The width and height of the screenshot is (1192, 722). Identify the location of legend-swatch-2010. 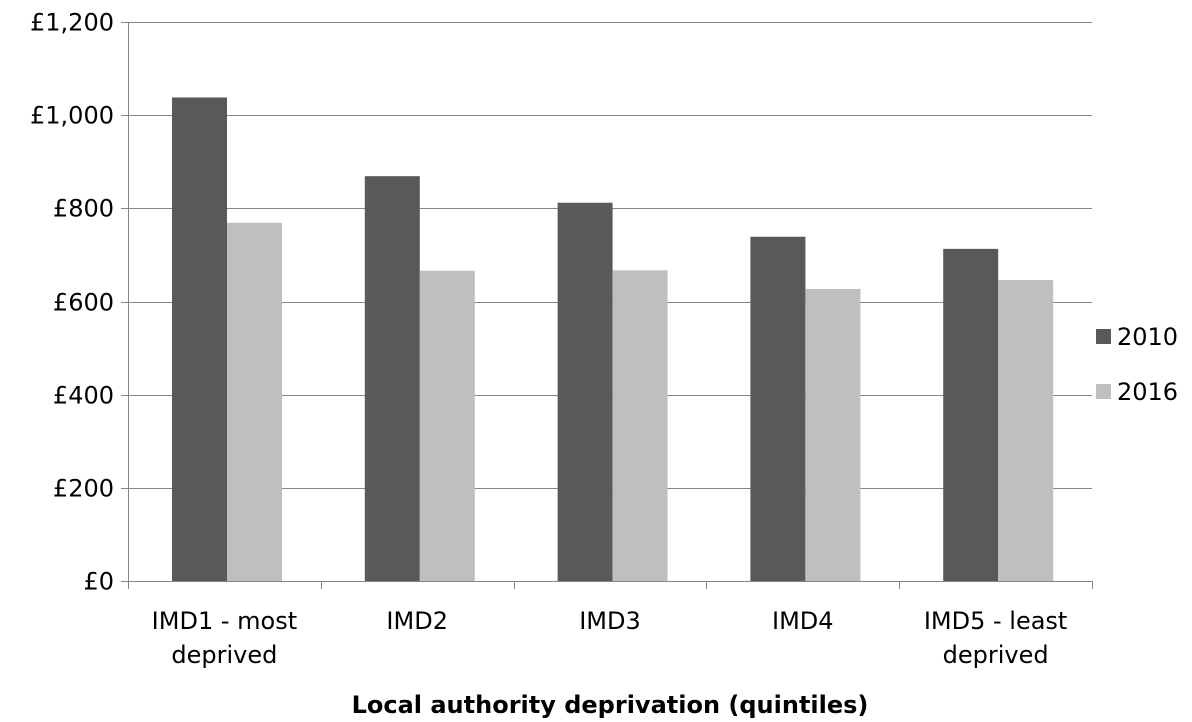
(1103, 336).